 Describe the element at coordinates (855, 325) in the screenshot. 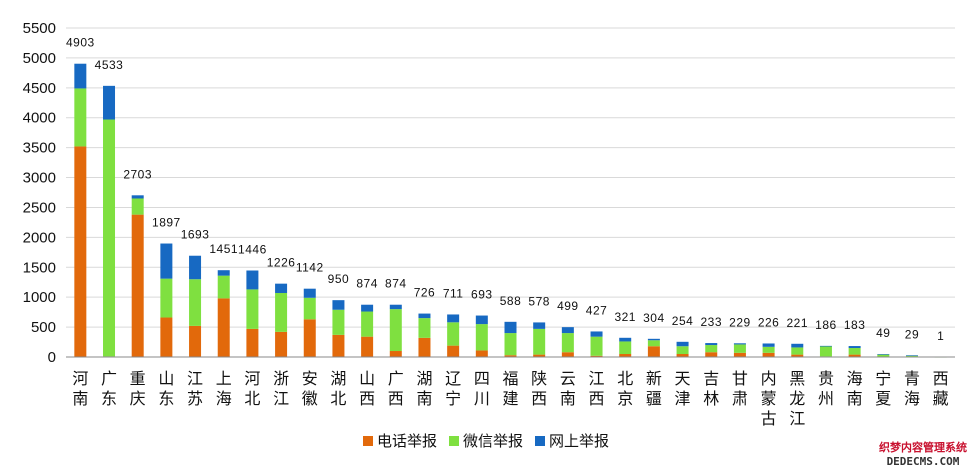

I see `total-label: 183` at that location.